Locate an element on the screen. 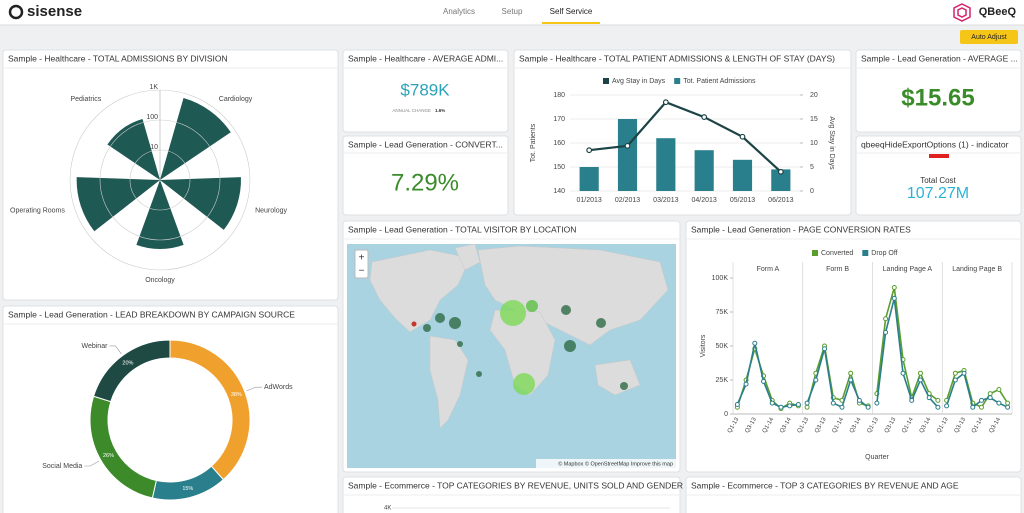 The image size is (1024, 513). y2-tick-label: 0 is located at coordinates (812, 191).